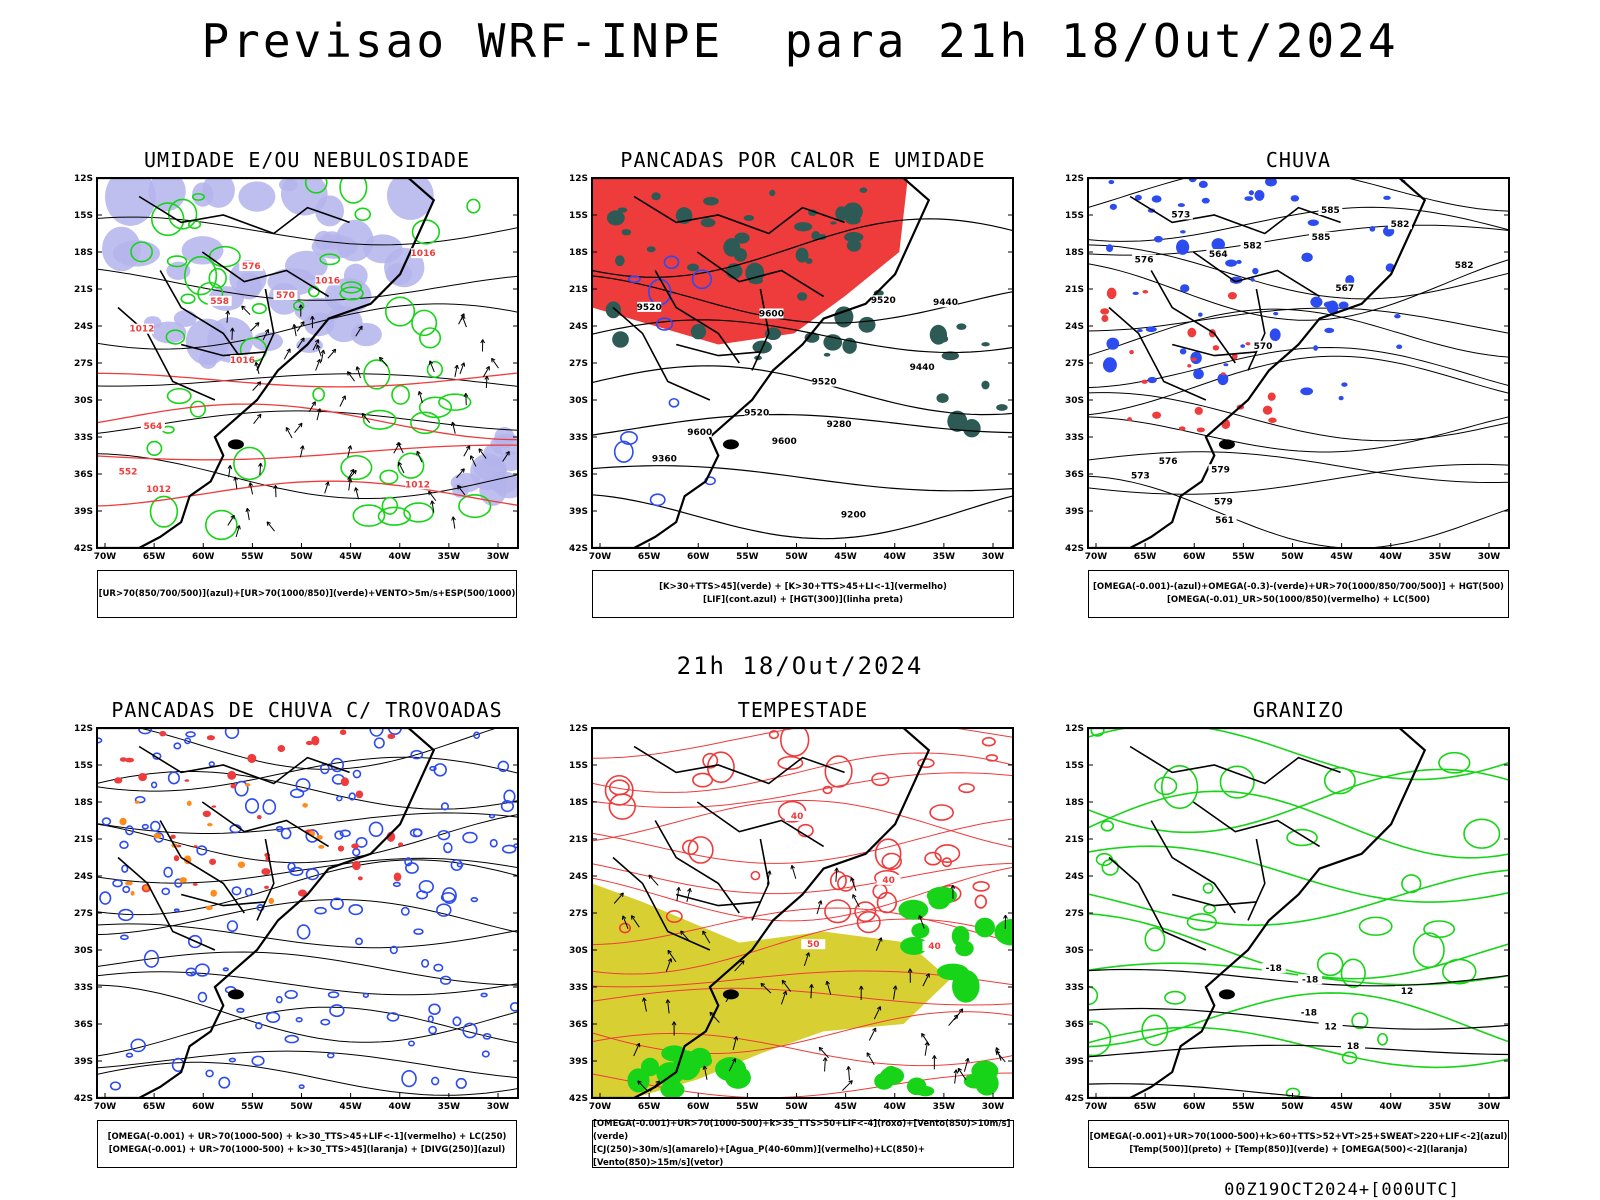 This screenshot has width=1600, height=1200. What do you see at coordinates (1257, 363) in the screenshot?
I see `coastline` at bounding box center [1257, 363].